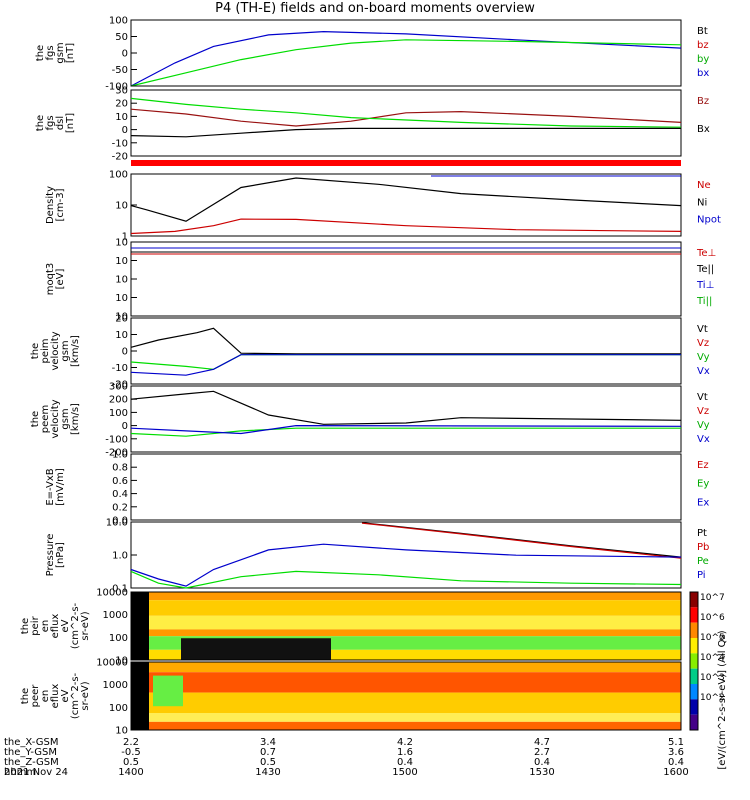 The image size is (750, 800). What do you see at coordinates (405, 752) in the screenshot?
I see `xrow-value-1-2: 1.6` at bounding box center [405, 752].